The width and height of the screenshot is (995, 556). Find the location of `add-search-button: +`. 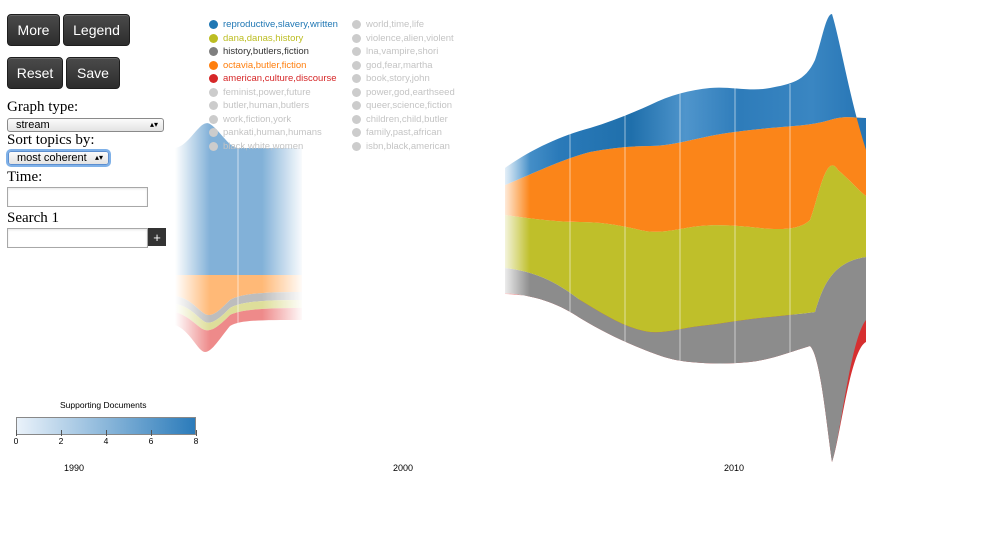

add-search-button: + is located at coordinates (157, 237).